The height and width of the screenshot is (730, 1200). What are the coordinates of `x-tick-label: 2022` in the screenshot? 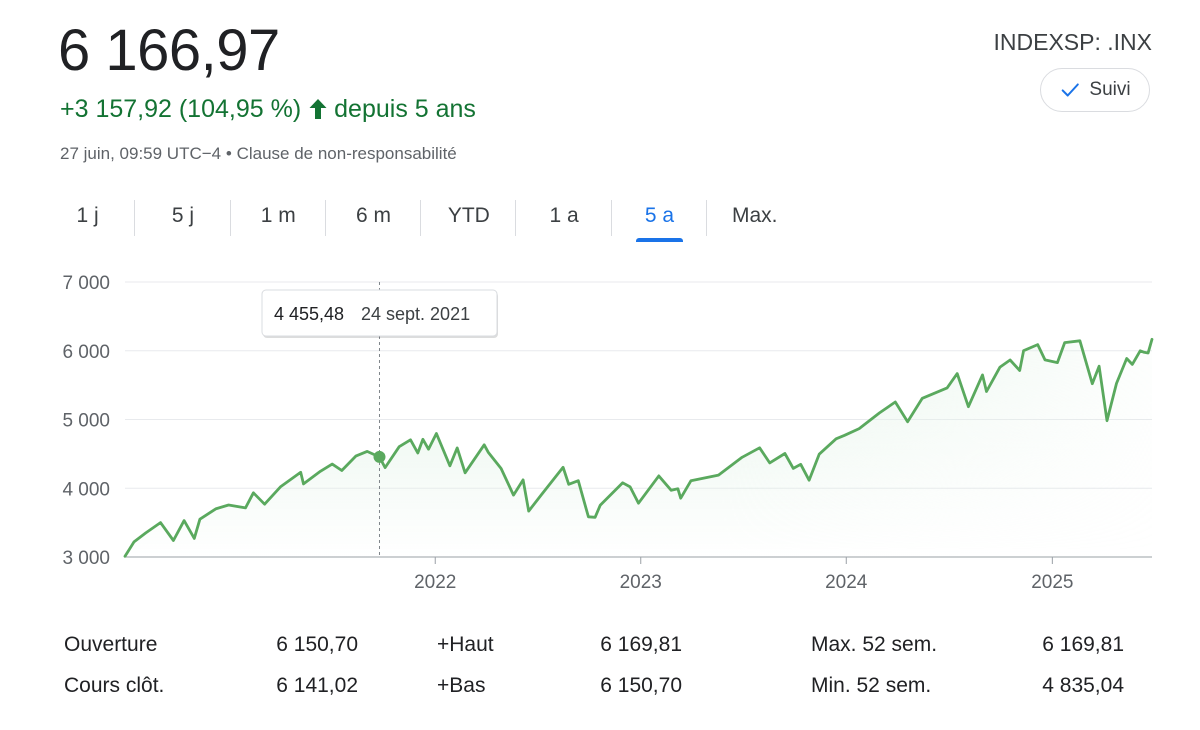 It's located at (435, 582).